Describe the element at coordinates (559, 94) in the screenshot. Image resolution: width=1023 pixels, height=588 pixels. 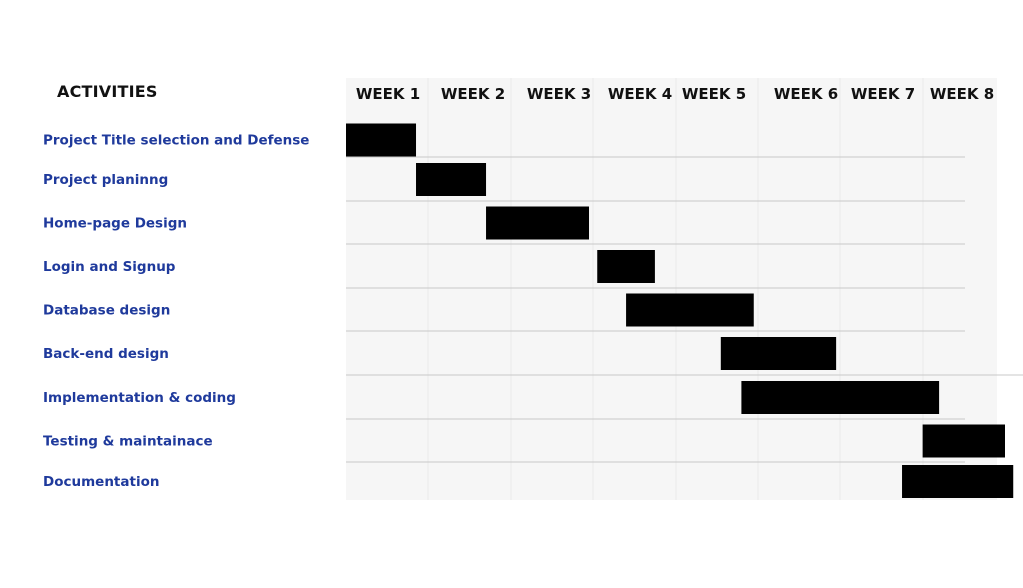
I see `week-label: WEEK 3` at that location.